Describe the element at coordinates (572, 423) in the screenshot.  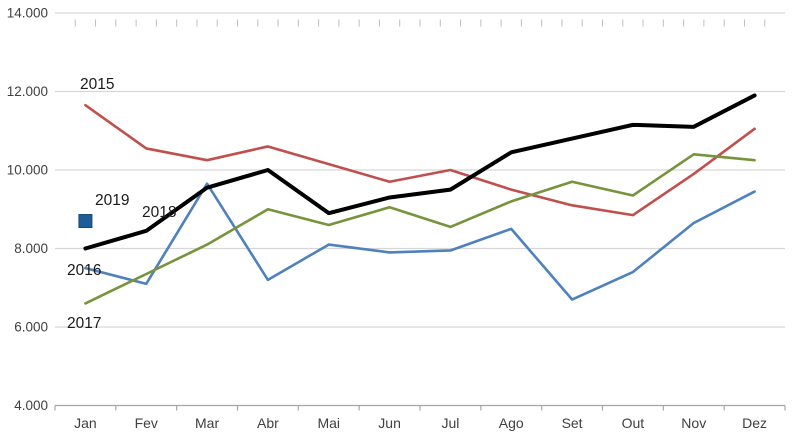
I see `x-axis-label-set: Set` at that location.